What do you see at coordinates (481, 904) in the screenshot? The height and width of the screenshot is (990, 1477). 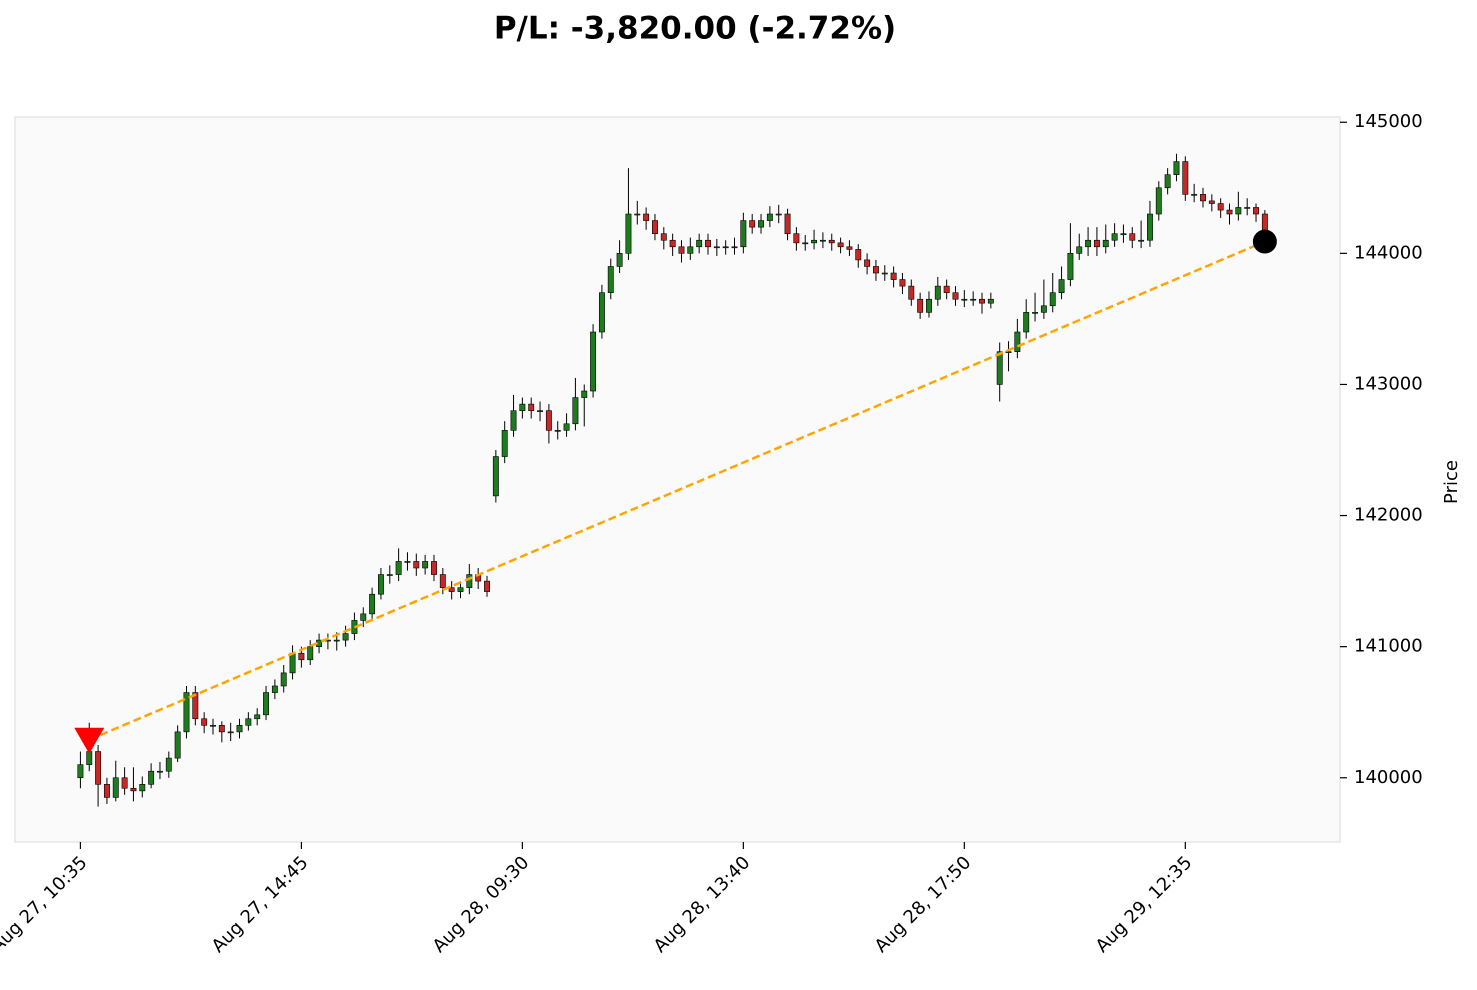 I see `x-tick-label: Aug 28, 09:30` at bounding box center [481, 904].